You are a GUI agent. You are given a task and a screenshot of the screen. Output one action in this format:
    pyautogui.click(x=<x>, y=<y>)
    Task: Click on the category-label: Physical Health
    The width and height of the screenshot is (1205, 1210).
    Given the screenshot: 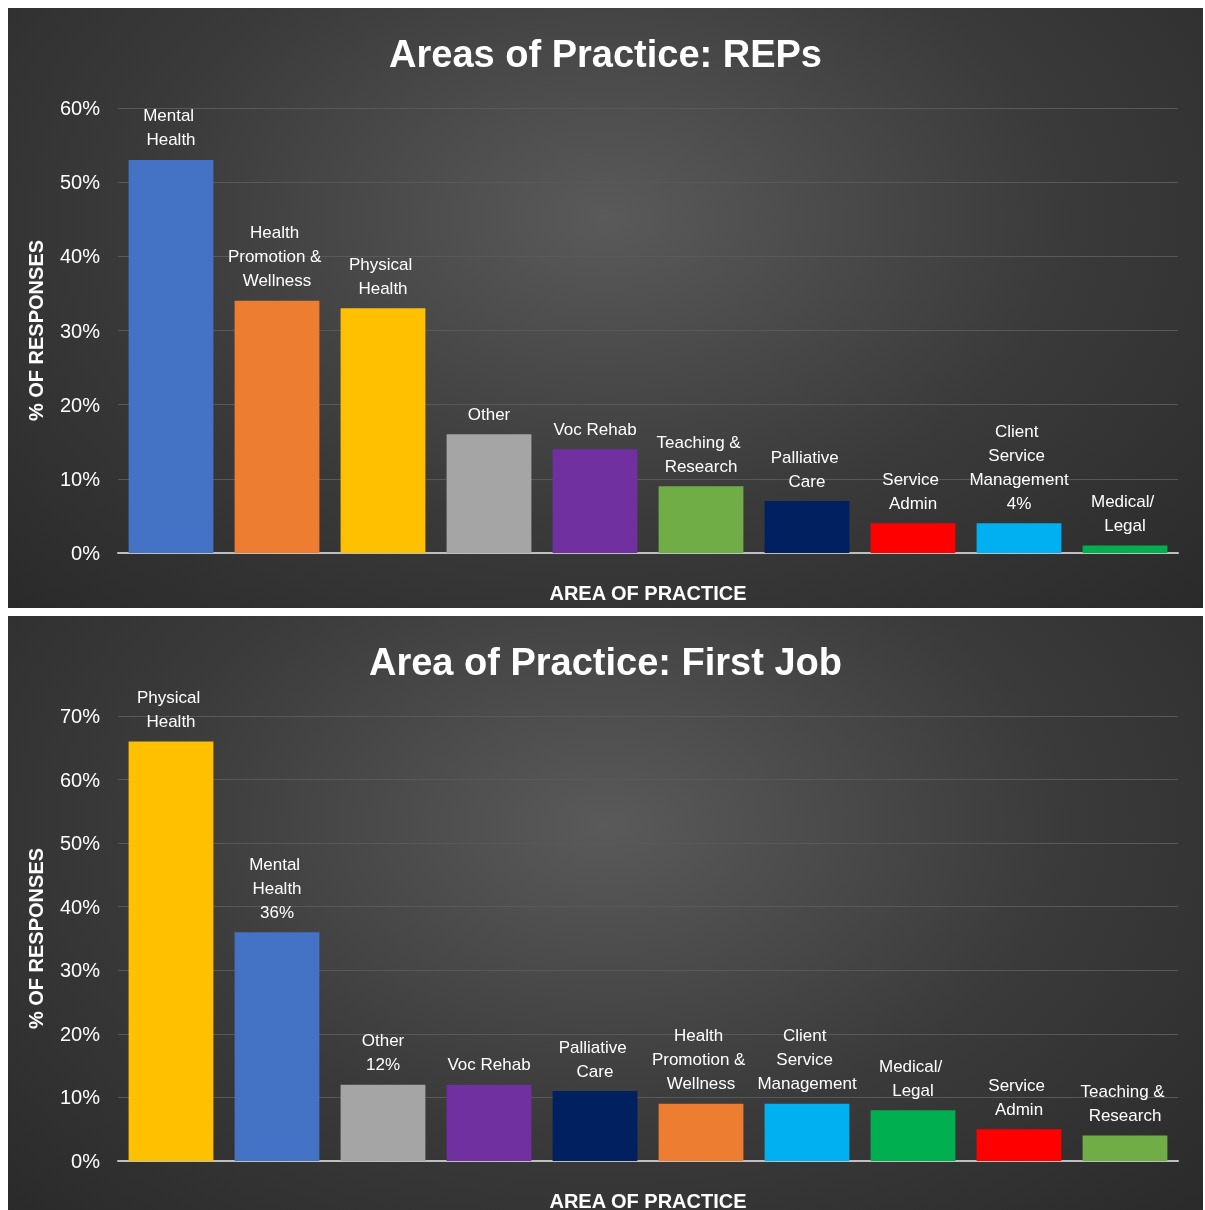 What is the action you would take?
    pyautogui.click(x=168, y=709)
    